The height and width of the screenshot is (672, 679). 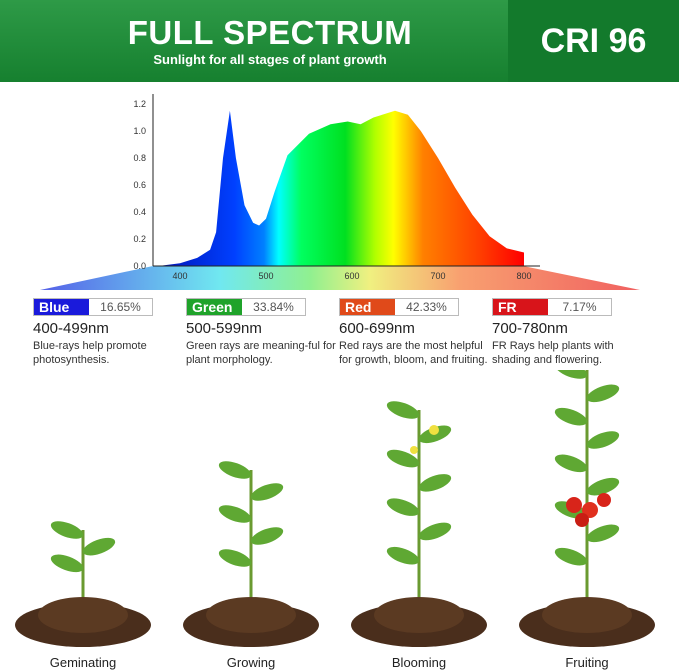 What do you see at coordinates (523, 276) in the screenshot?
I see `x-tick-label: 800` at bounding box center [523, 276].